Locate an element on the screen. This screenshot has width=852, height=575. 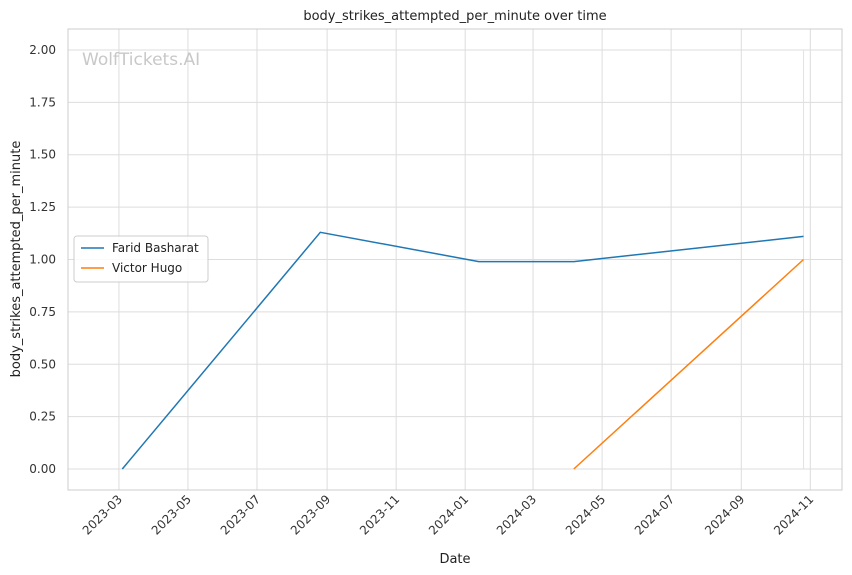
y-tick-label: 1.75 is located at coordinates (42, 102).